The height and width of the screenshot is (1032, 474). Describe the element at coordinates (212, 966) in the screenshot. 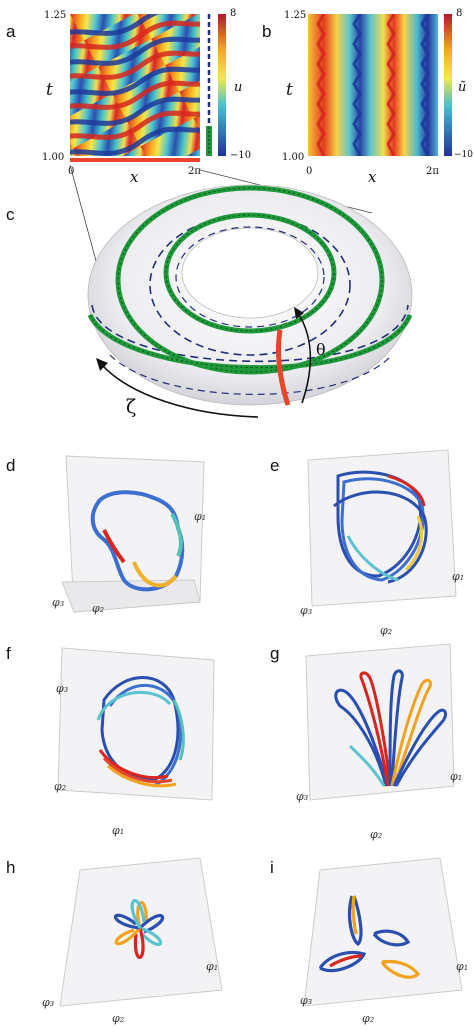

I see `h-ax3: φ₁` at that location.